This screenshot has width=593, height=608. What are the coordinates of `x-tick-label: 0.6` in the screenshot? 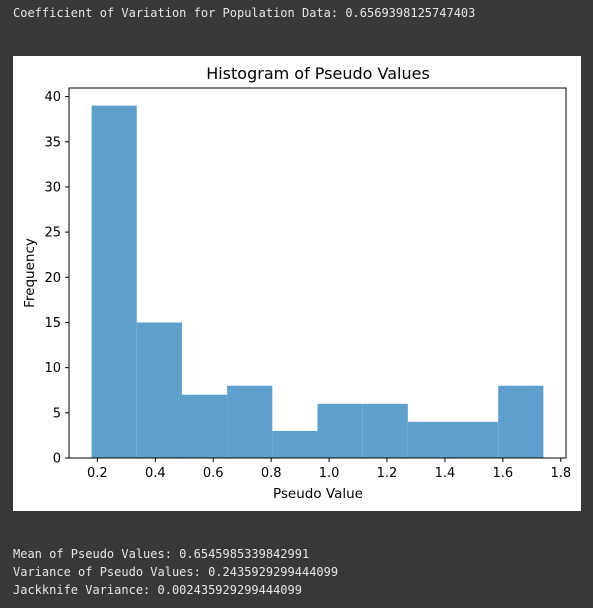 It's located at (213, 473).